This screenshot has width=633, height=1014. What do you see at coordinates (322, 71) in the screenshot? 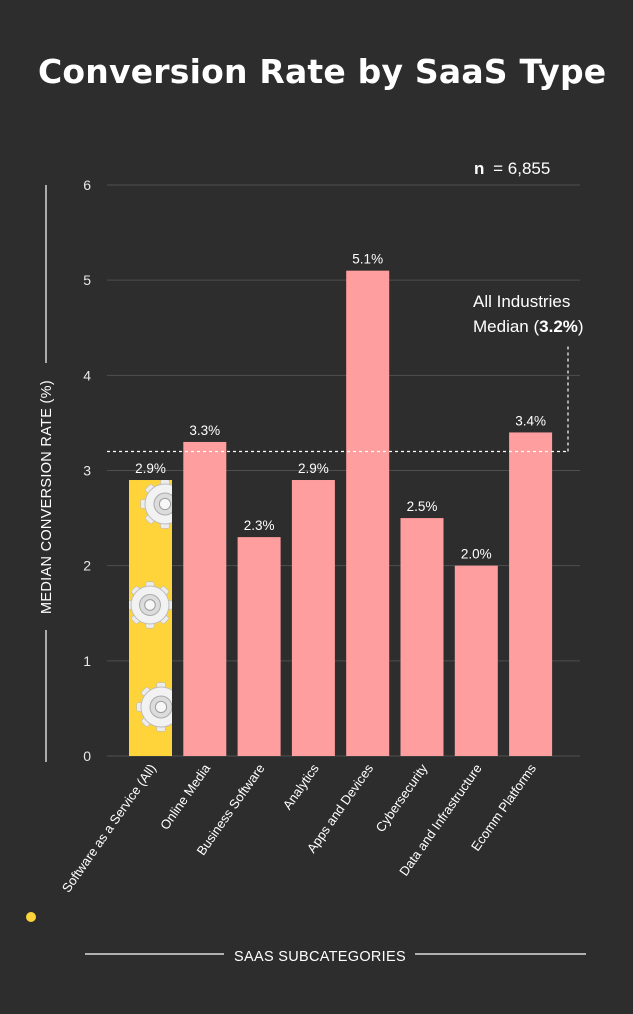
I see `chart-title: Conversion Rate by SaaS Type` at bounding box center [322, 71].